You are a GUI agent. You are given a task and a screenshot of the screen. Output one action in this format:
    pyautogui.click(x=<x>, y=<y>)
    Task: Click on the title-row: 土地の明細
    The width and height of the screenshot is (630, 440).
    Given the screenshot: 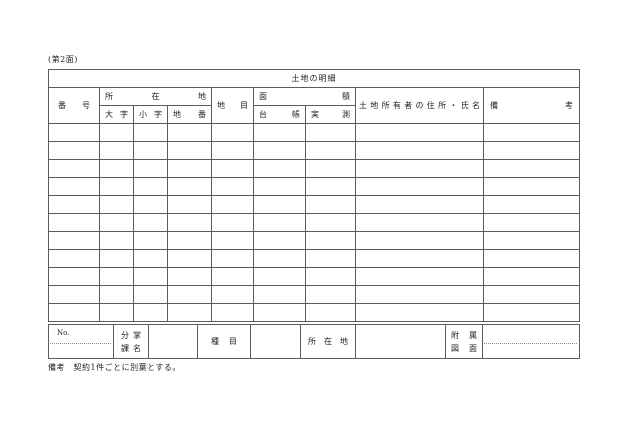 What is the action you would take?
    pyautogui.click(x=314, y=78)
    